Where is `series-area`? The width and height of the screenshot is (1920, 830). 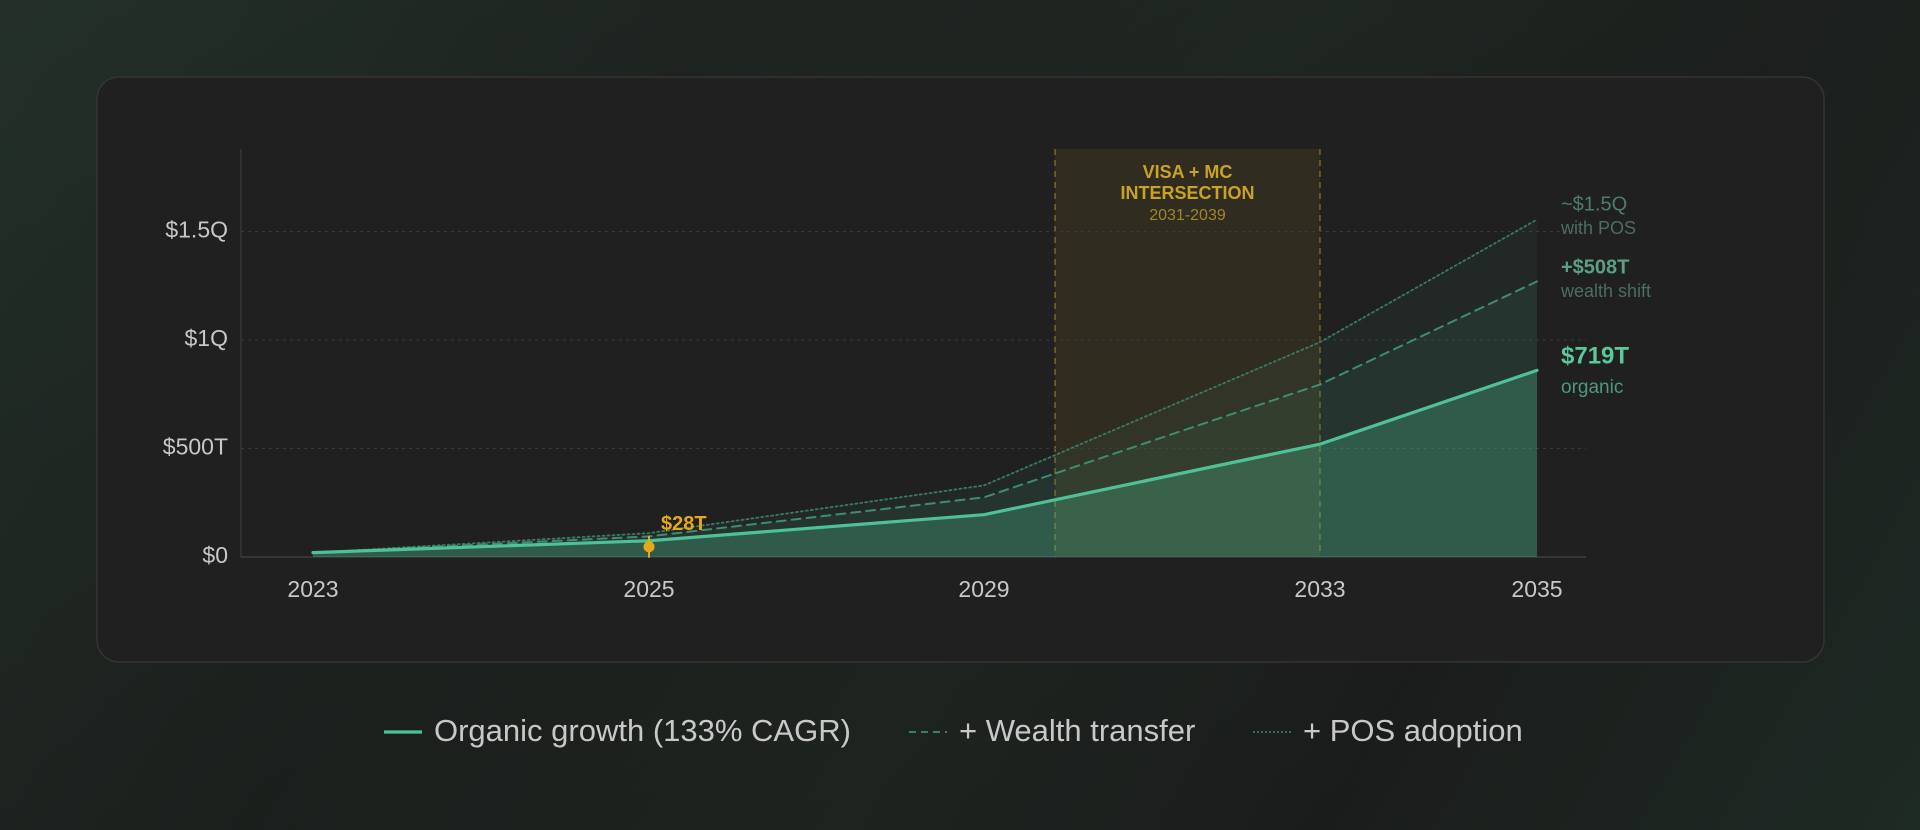
series-area is located at coordinates (925, 463).